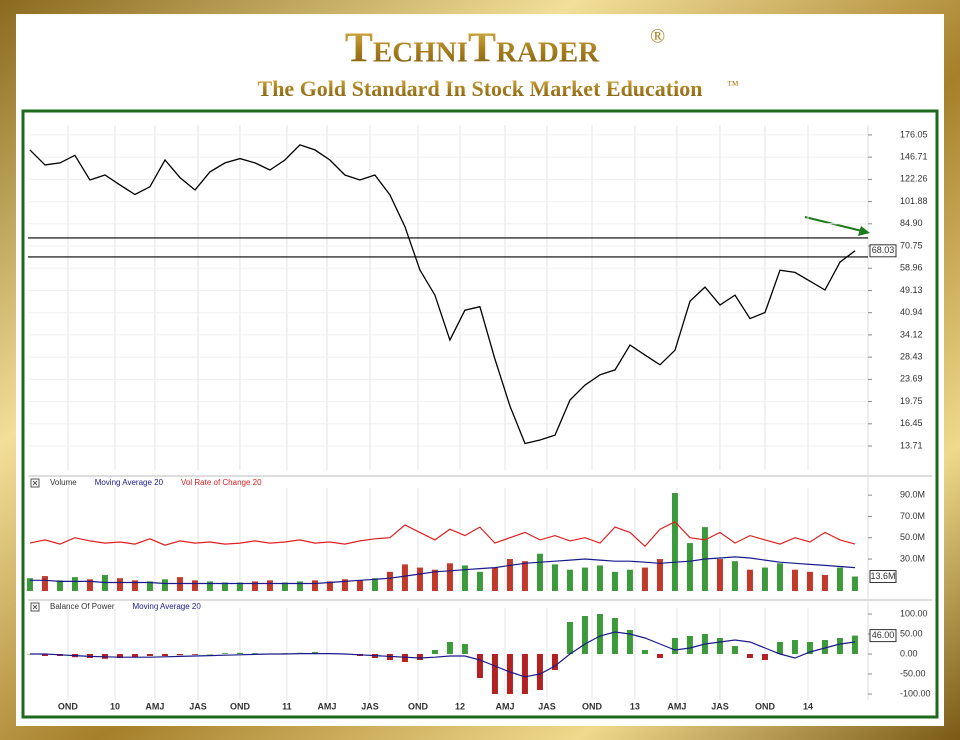  Describe the element at coordinates (472, 49) in the screenshot. I see `brand-title: TechniTrader` at that location.